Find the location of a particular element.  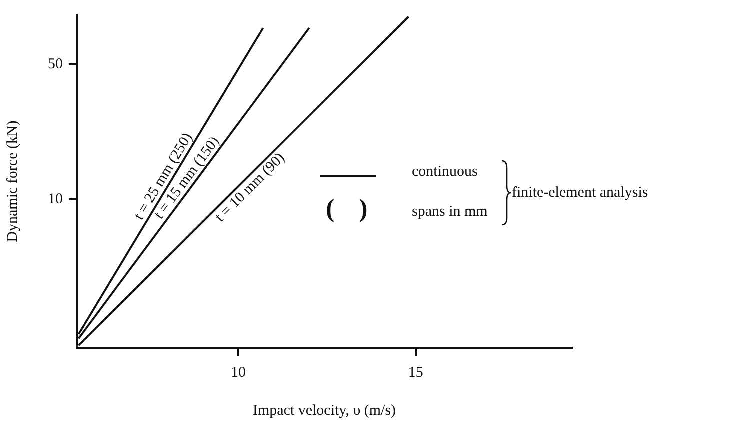

annotation: spans in mm is located at coordinates (450, 212).